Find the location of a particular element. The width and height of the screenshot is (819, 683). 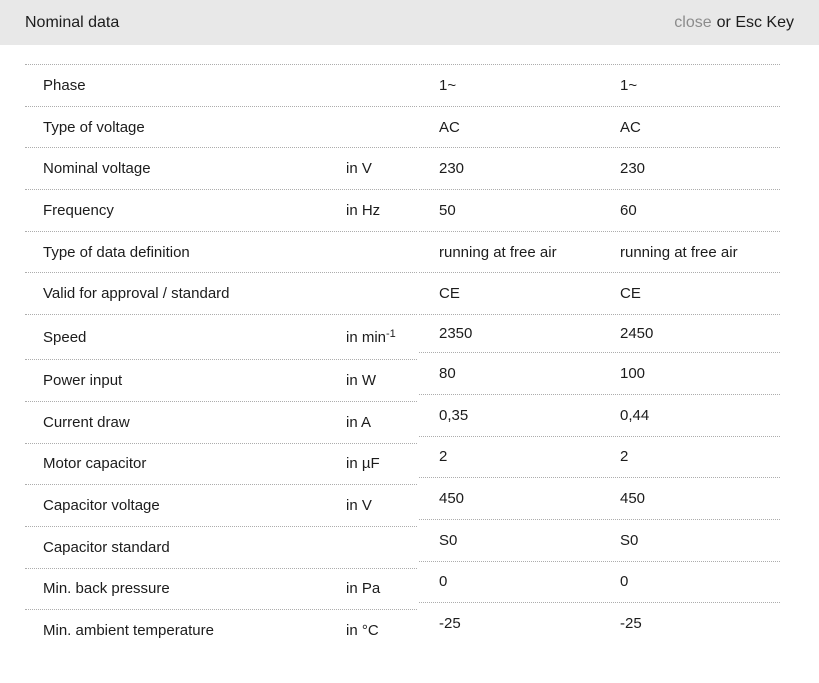

table-row-values: -25 -25 is located at coordinates (599, 623).